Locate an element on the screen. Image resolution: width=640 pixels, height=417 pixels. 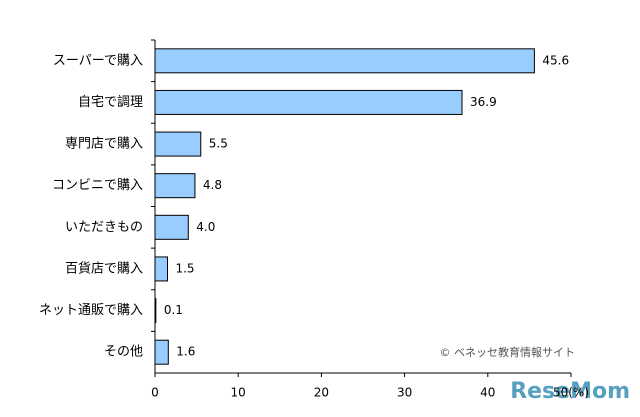
y-tick-label: コンビニで購入 is located at coordinates (97, 185).